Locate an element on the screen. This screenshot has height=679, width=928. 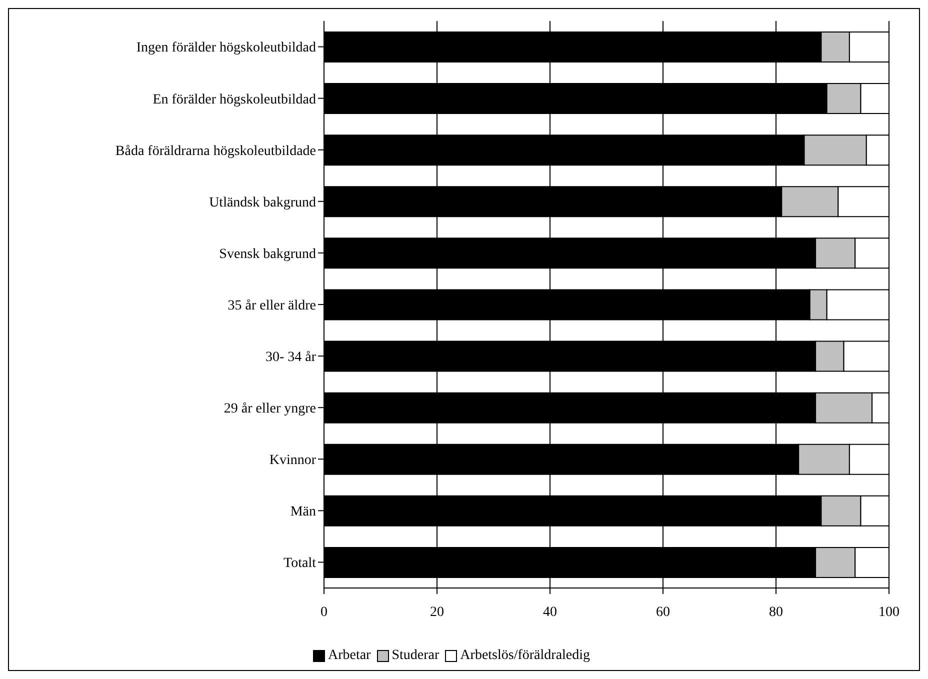
y-tick-label: Män is located at coordinates (303, 512).